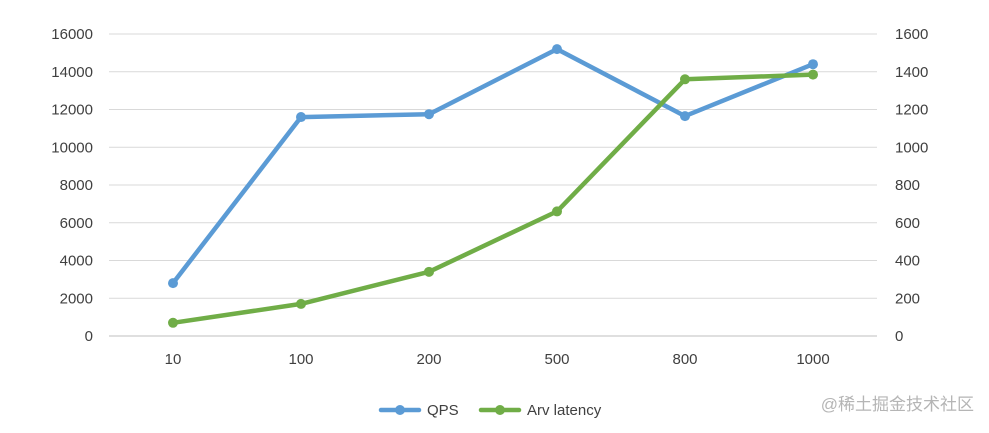 Image resolution: width=989 pixels, height=433 pixels. I want to click on right-y-tick-label: 400, so click(907, 261).